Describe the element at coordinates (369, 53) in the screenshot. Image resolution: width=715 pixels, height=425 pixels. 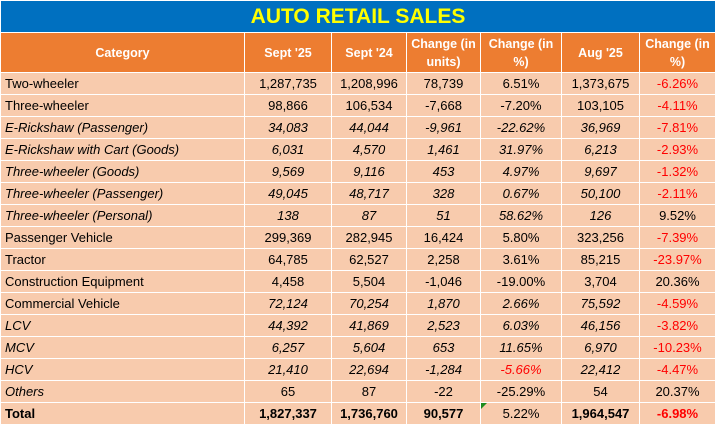
I see `column-header: Sept '24` at that location.